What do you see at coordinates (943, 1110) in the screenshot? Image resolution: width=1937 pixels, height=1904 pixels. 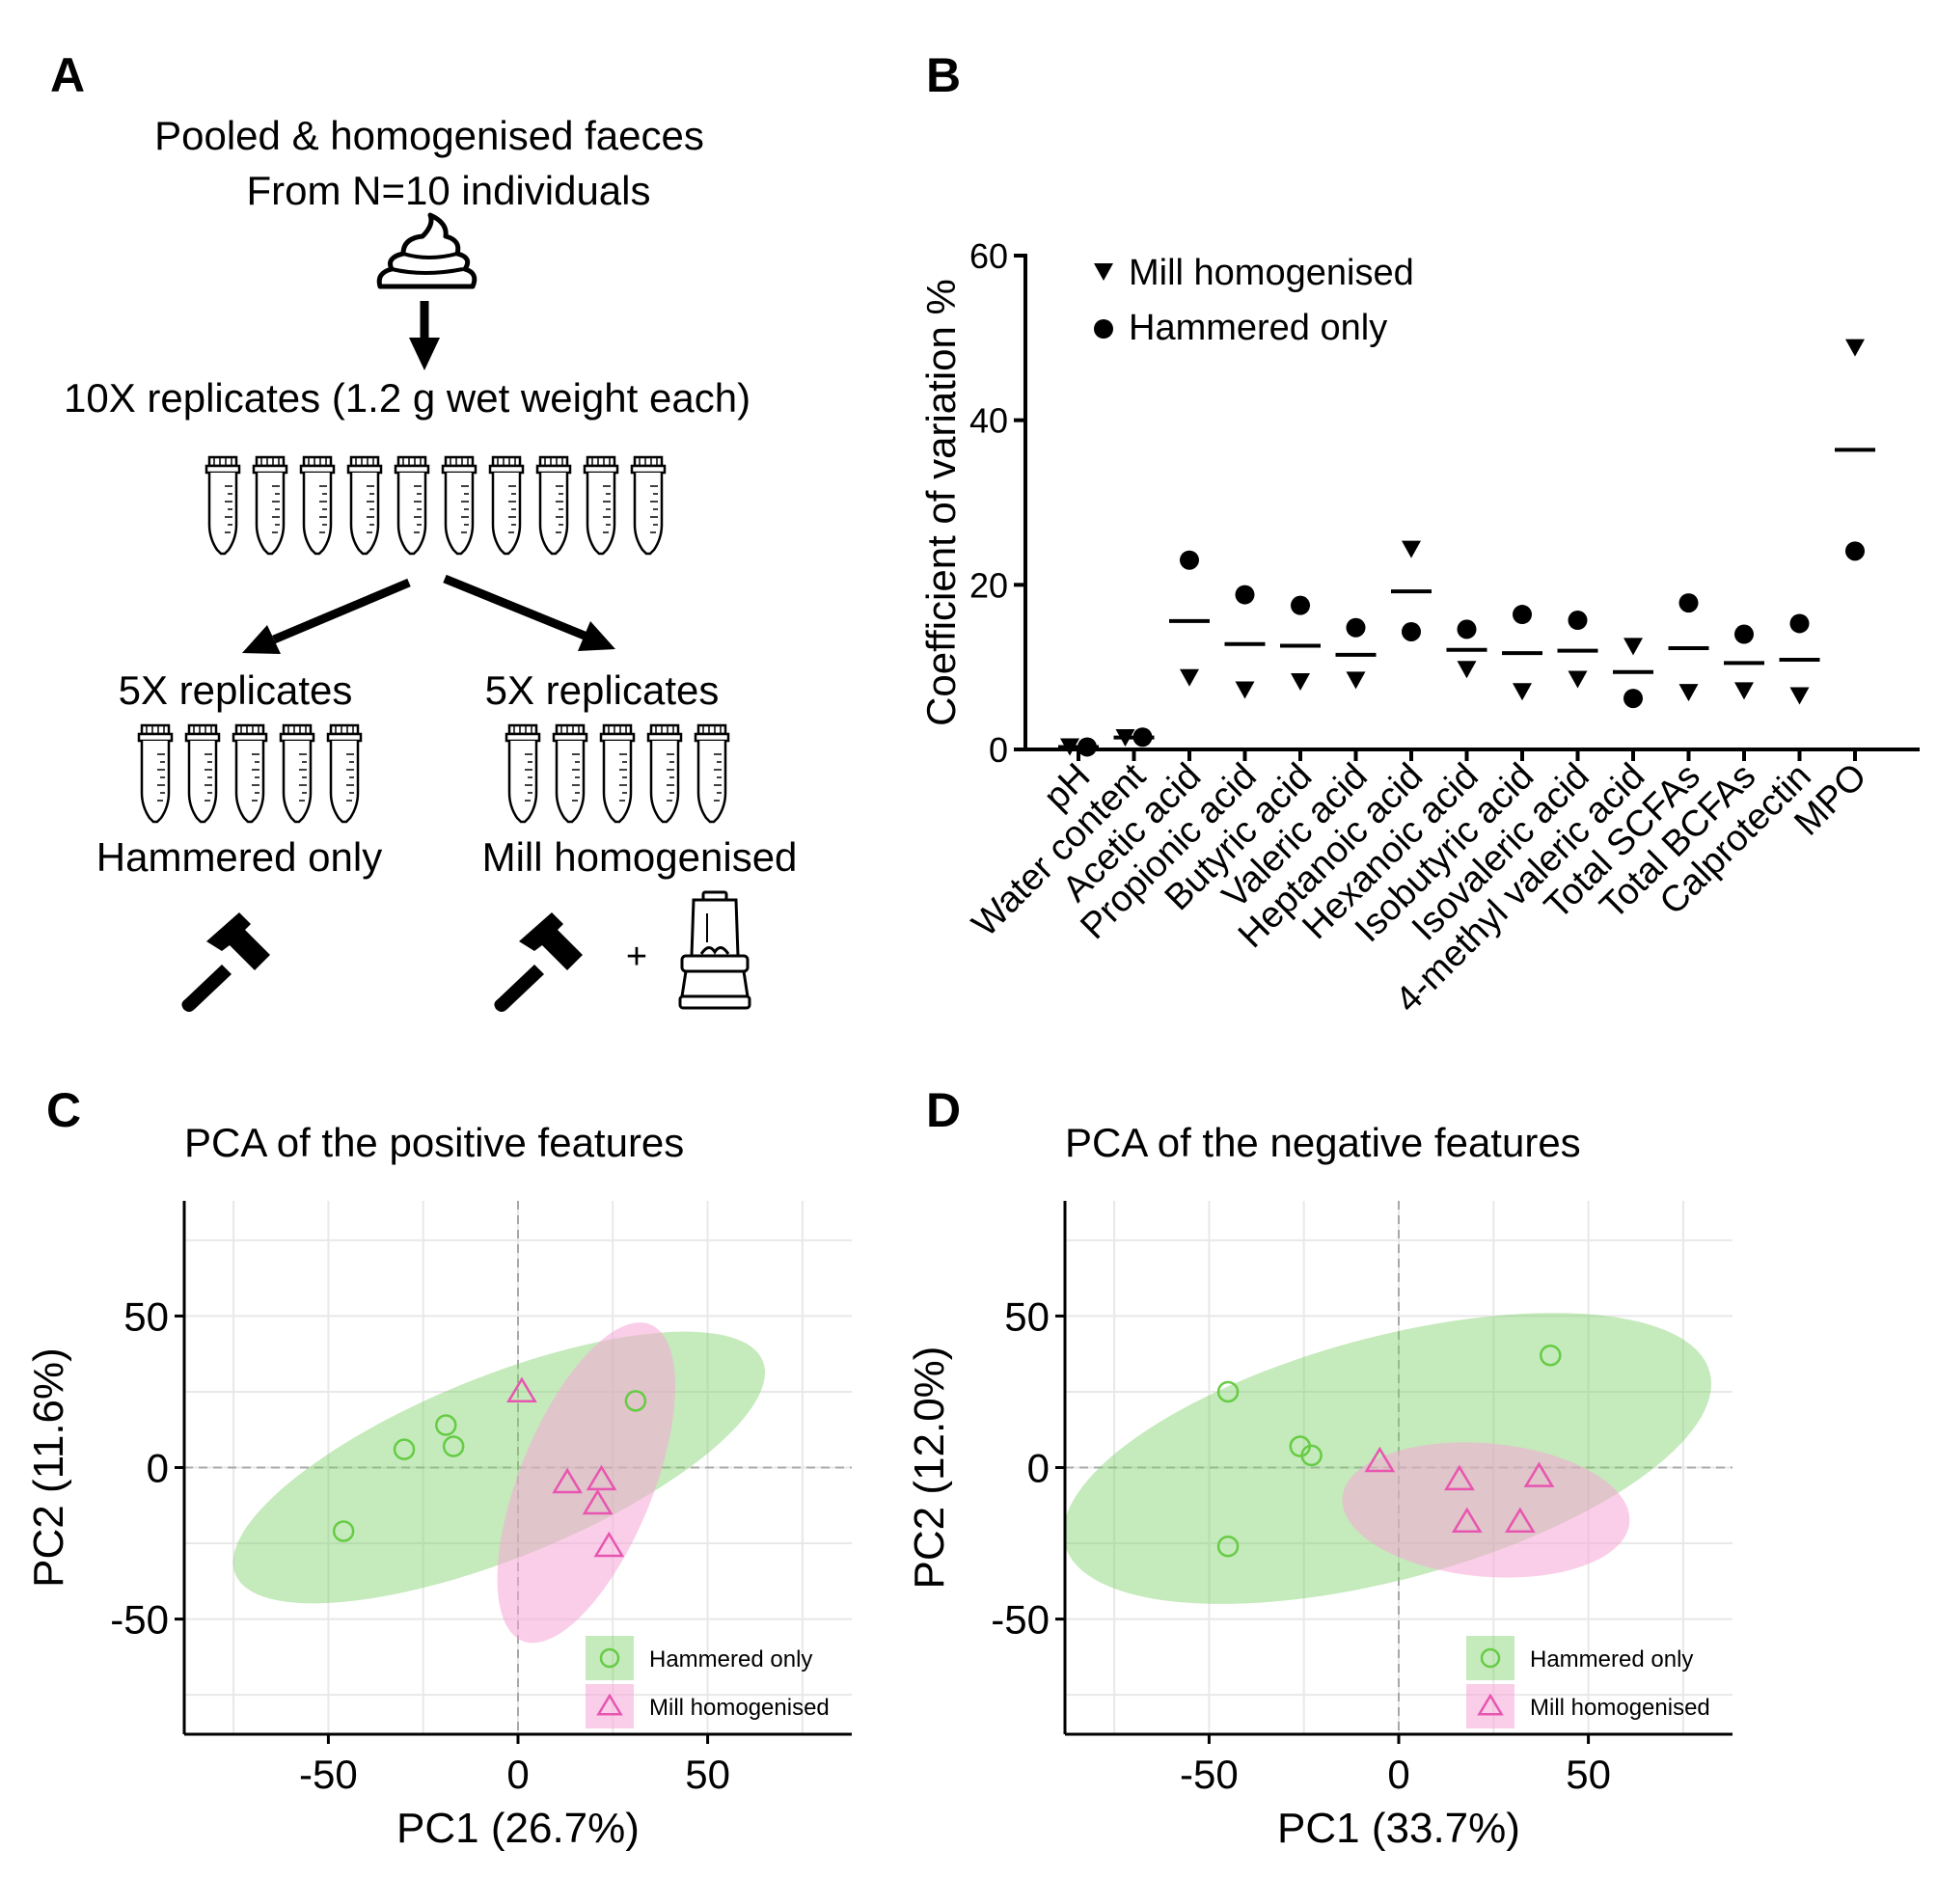 I see `panel-d-letter: D` at bounding box center [943, 1110].